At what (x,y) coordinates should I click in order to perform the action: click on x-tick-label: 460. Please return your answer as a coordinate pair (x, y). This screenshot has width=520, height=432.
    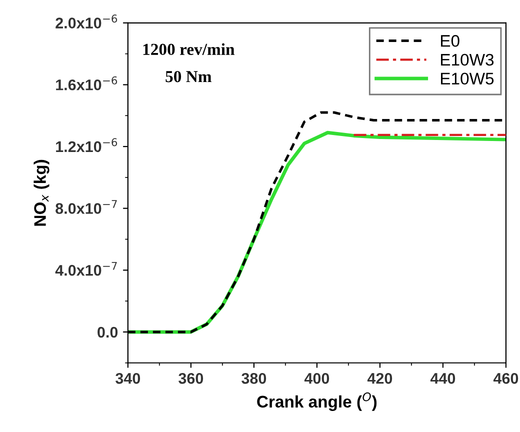
    Looking at the image, I should click on (505, 378).